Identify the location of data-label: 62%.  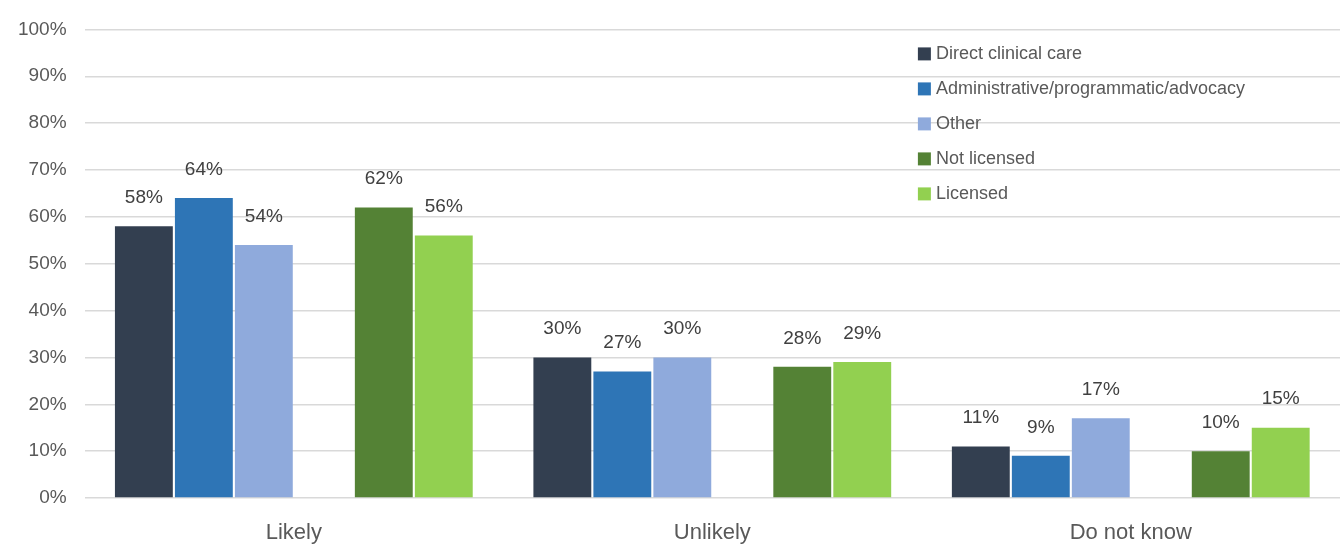
(383, 178).